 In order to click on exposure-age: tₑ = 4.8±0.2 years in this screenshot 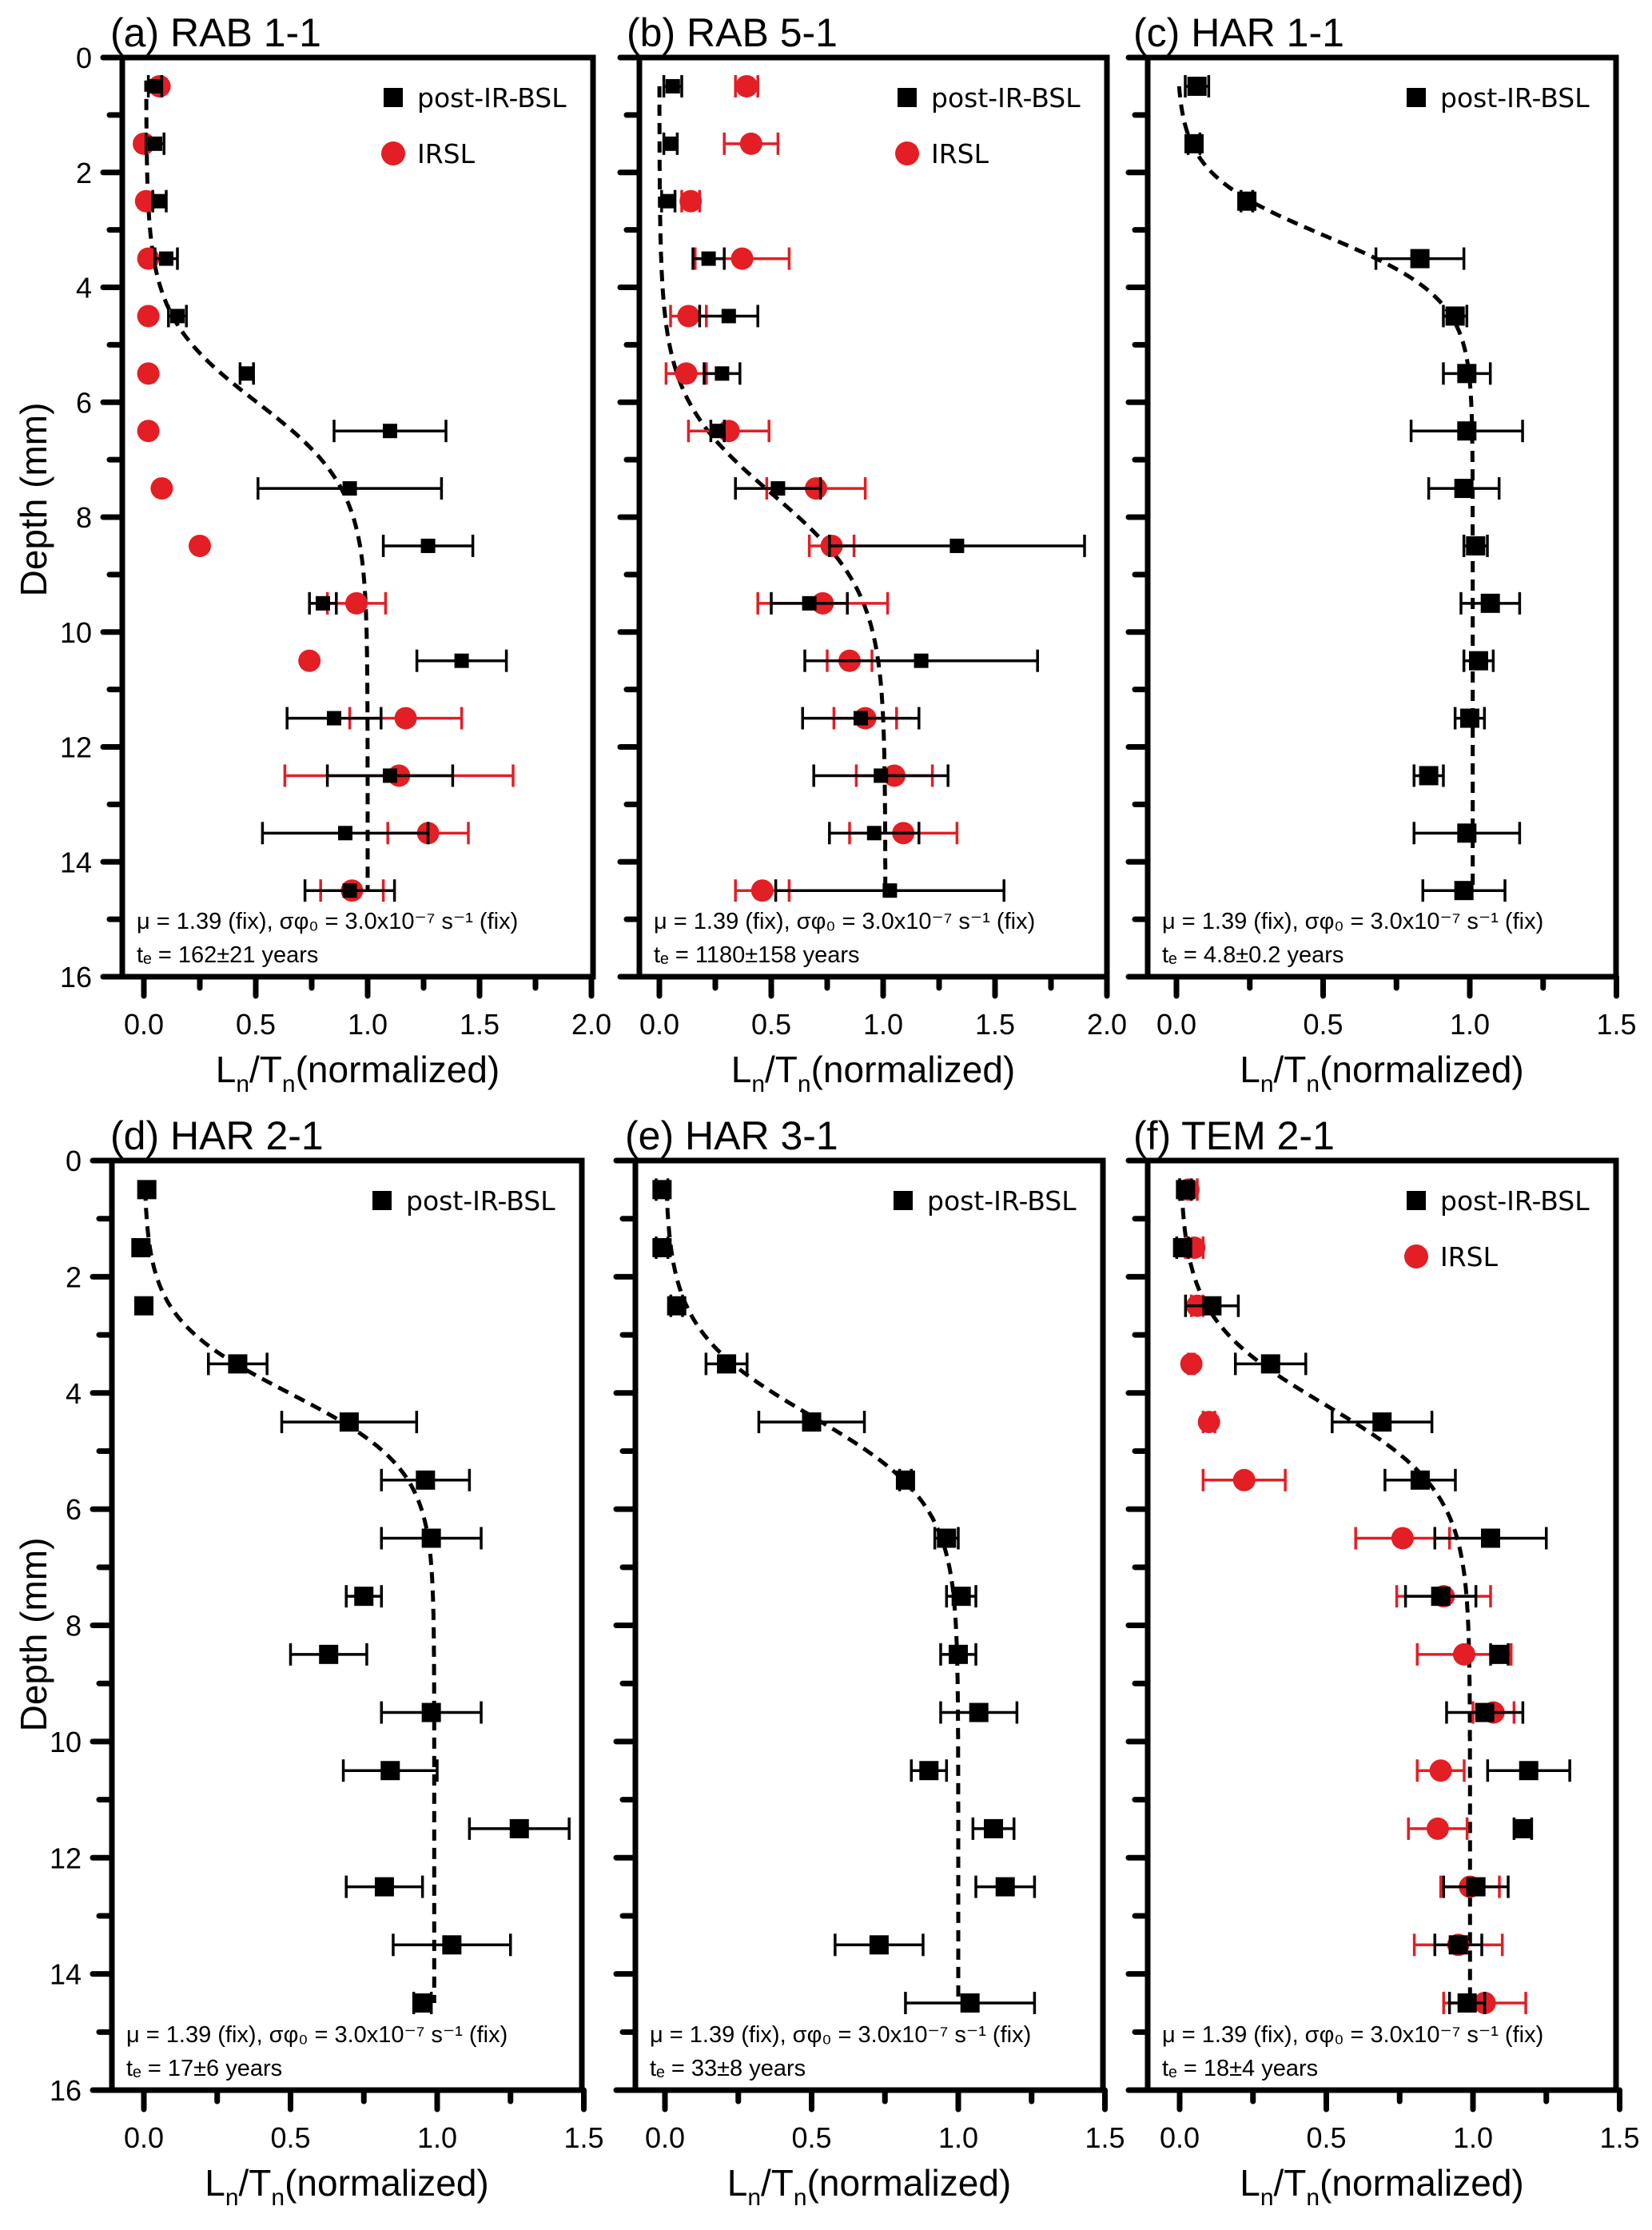, I will do `click(1252, 955)`.